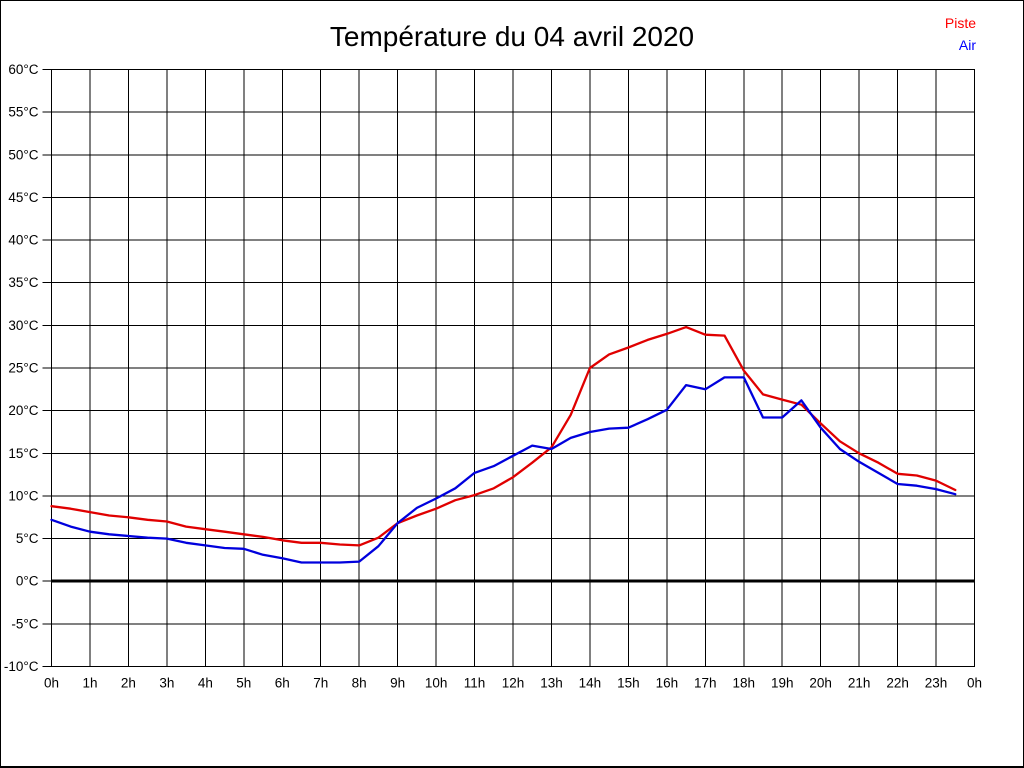  What do you see at coordinates (782, 683) in the screenshot?
I see `x-axis-label: 19h` at bounding box center [782, 683].